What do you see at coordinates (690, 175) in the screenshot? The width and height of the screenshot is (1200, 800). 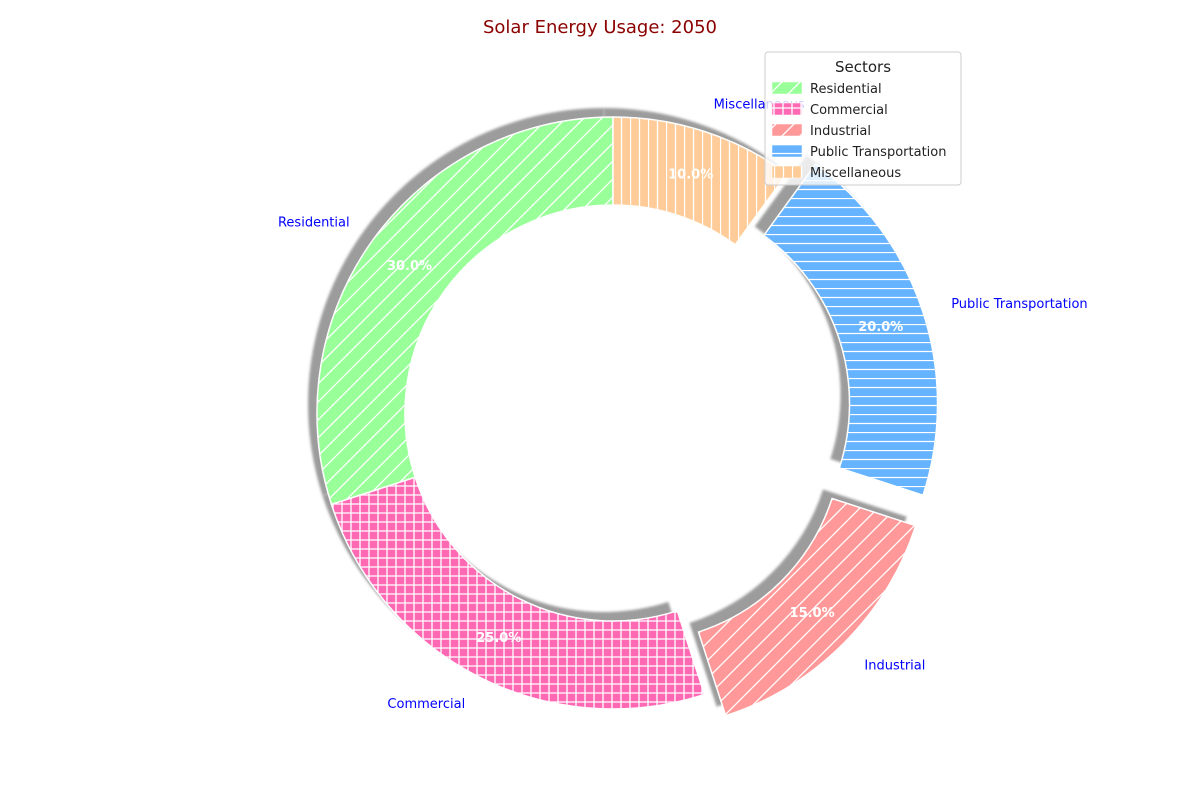 I see `pct-label-miscellaneous: 10.0%` at bounding box center [690, 175].